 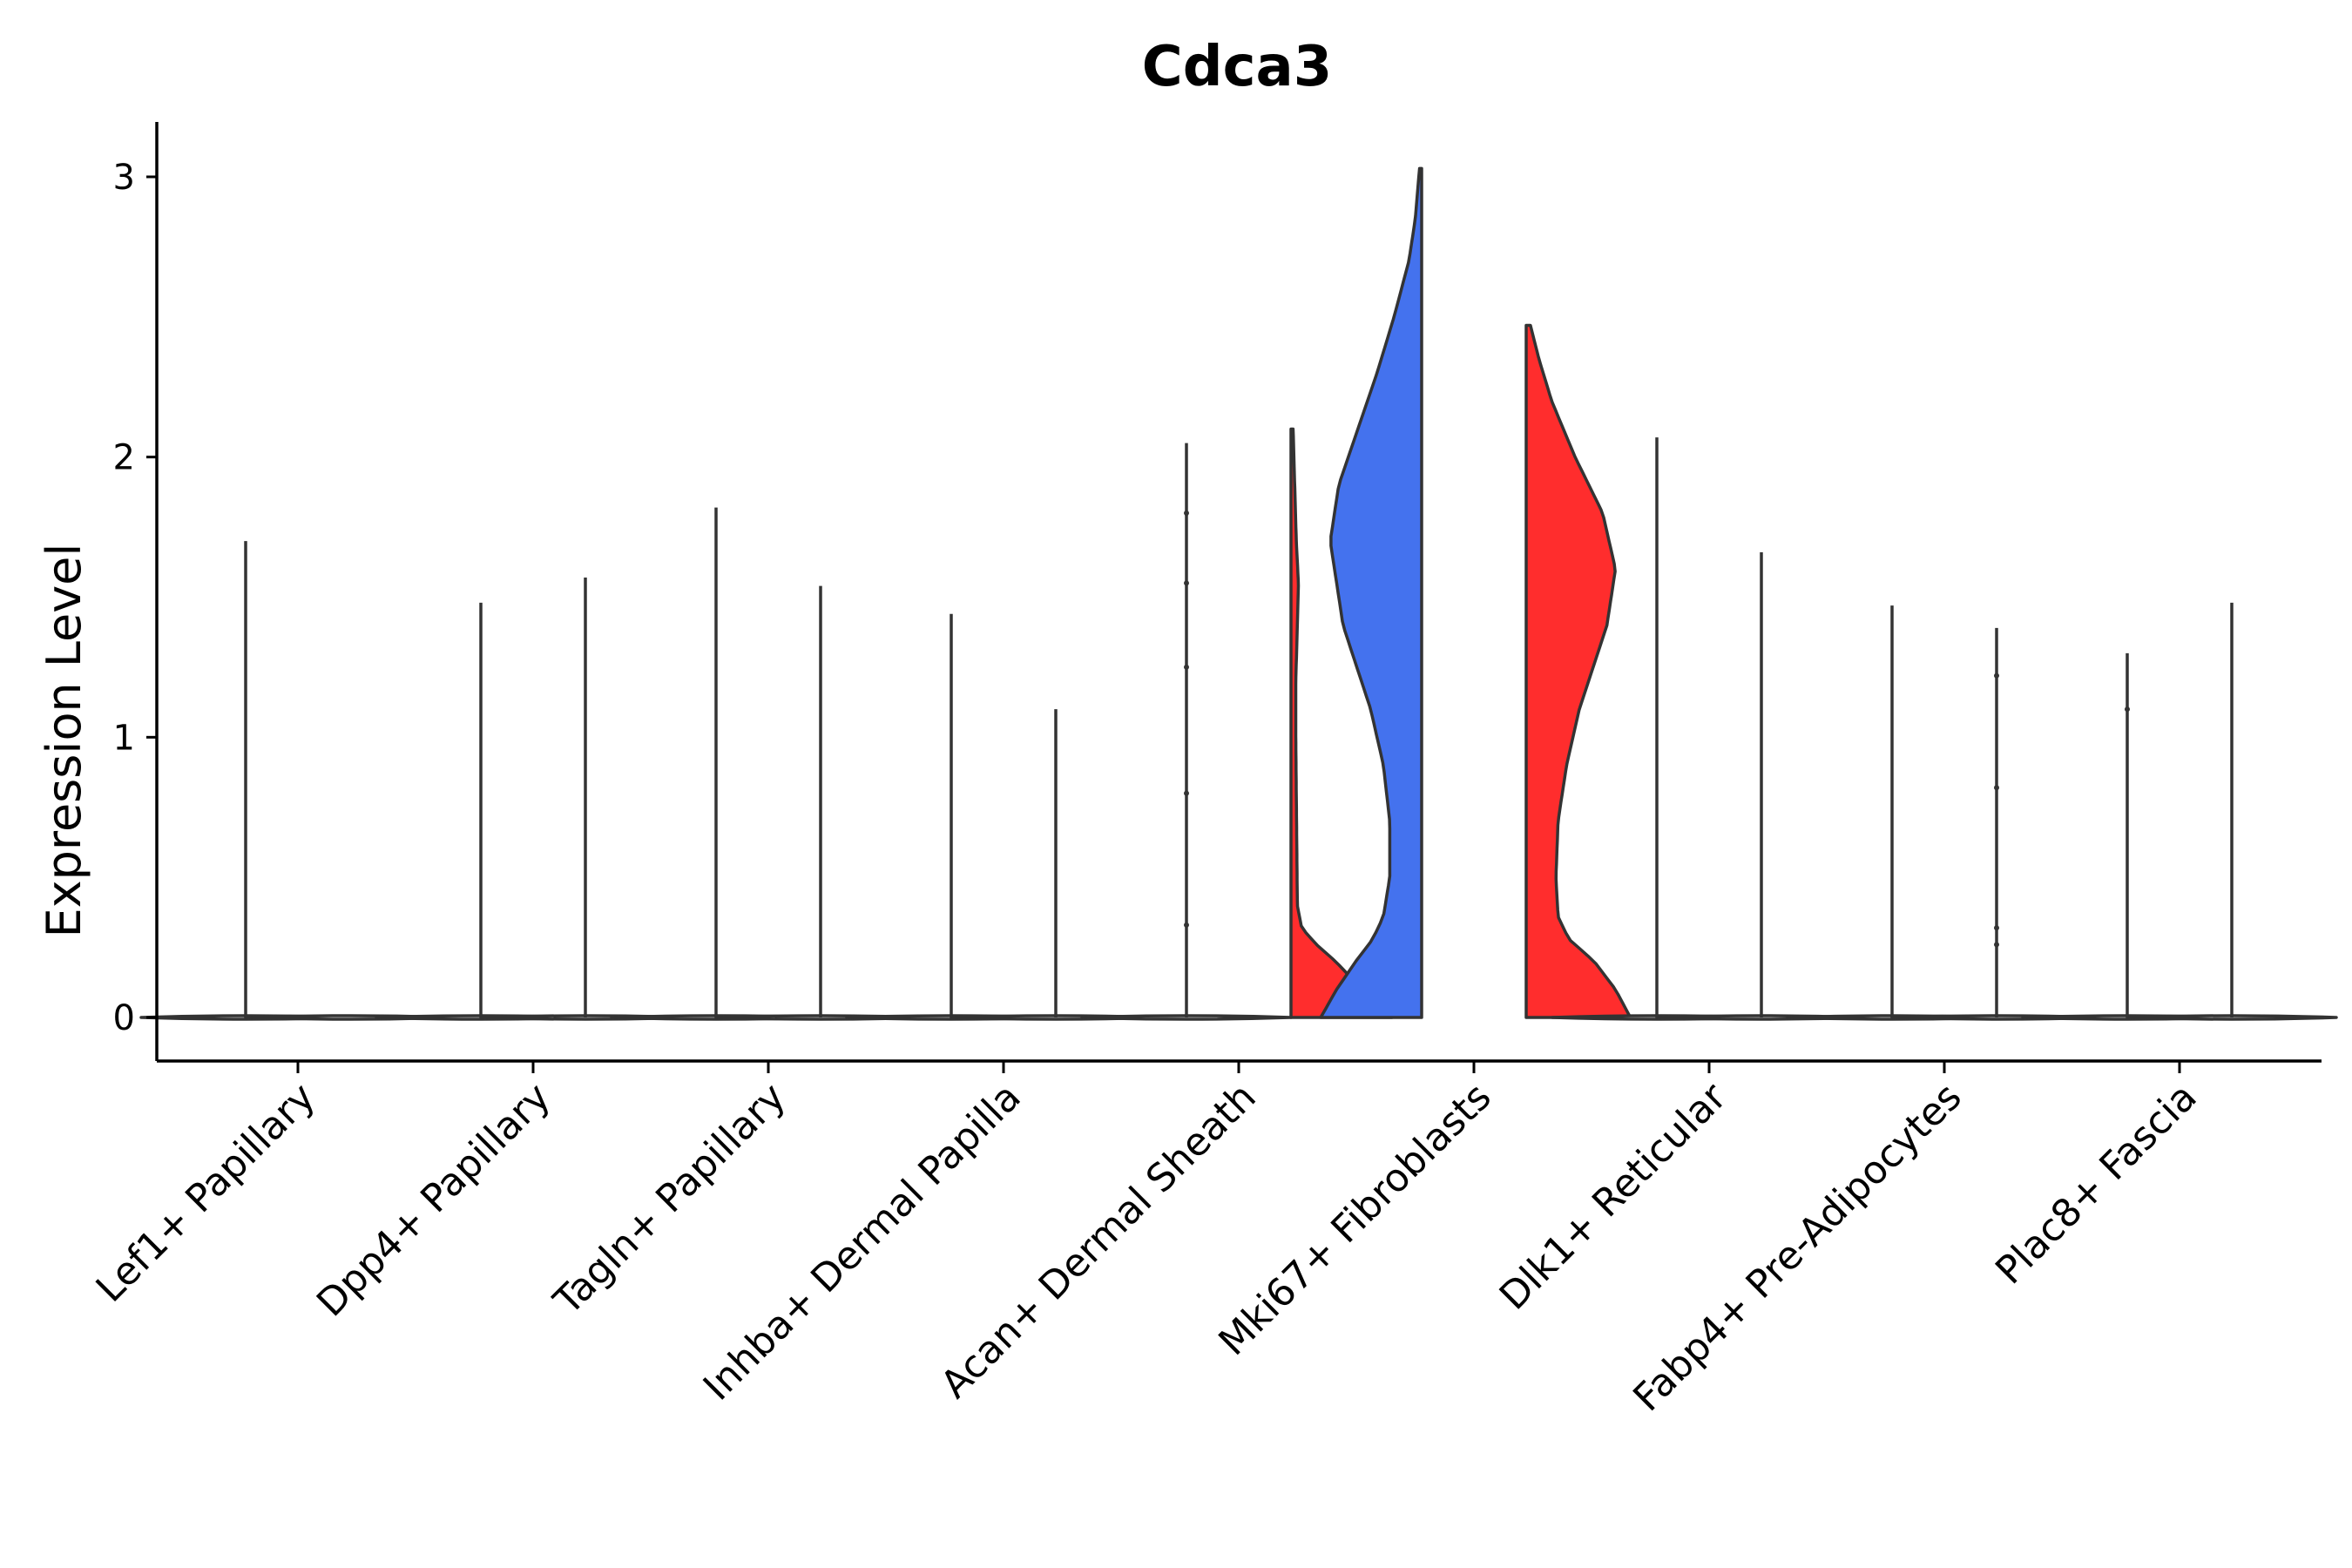 What do you see at coordinates (124, 1018) in the screenshot?
I see `y-tick-label: 0` at bounding box center [124, 1018].